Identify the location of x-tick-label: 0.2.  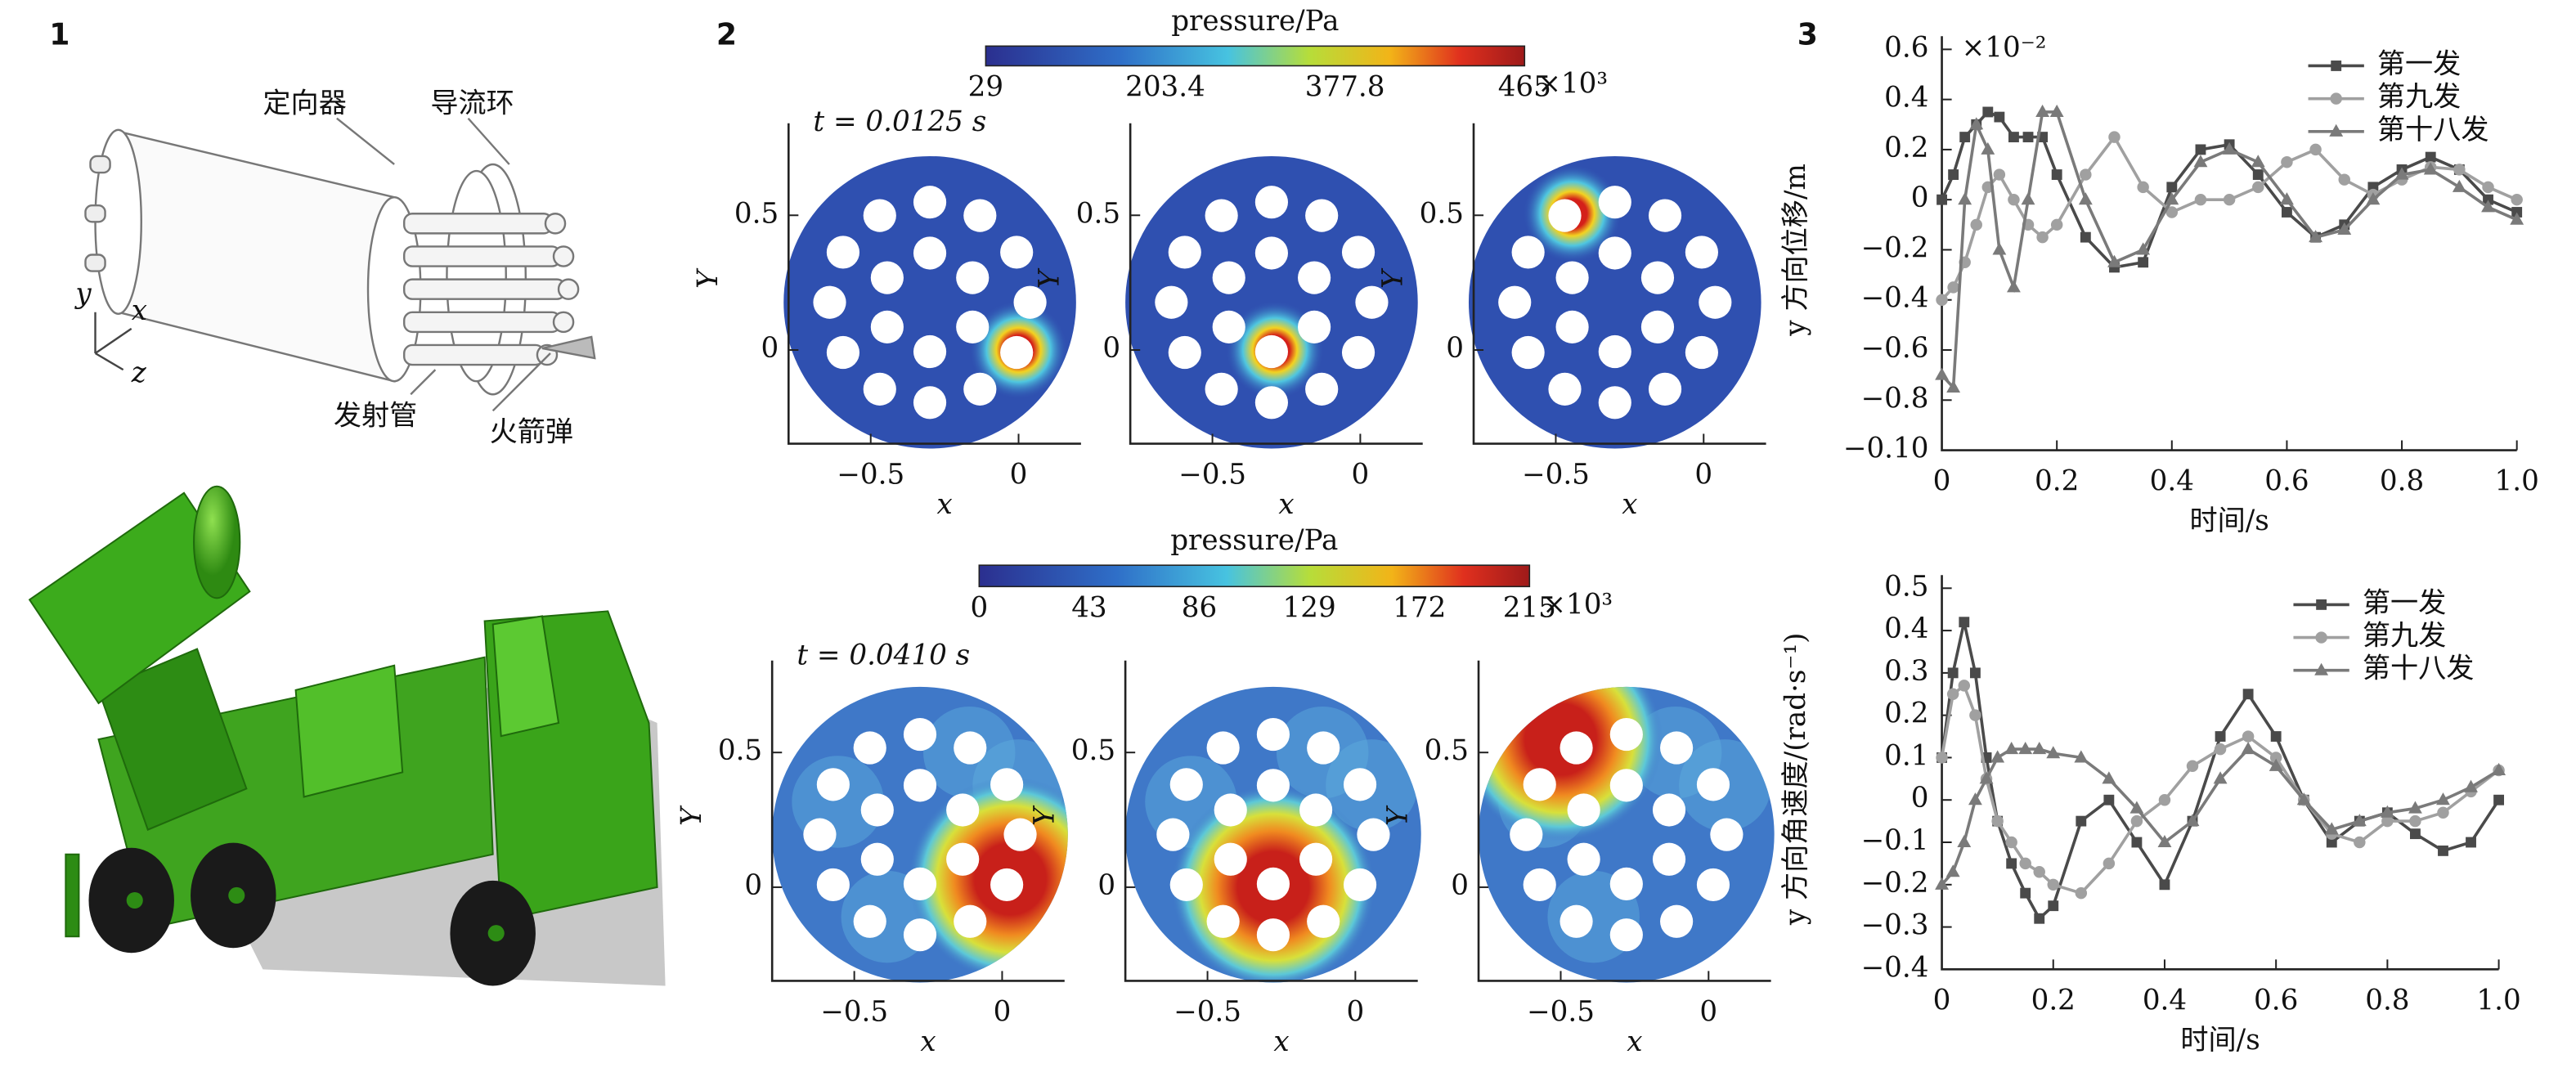
(2053, 1001).